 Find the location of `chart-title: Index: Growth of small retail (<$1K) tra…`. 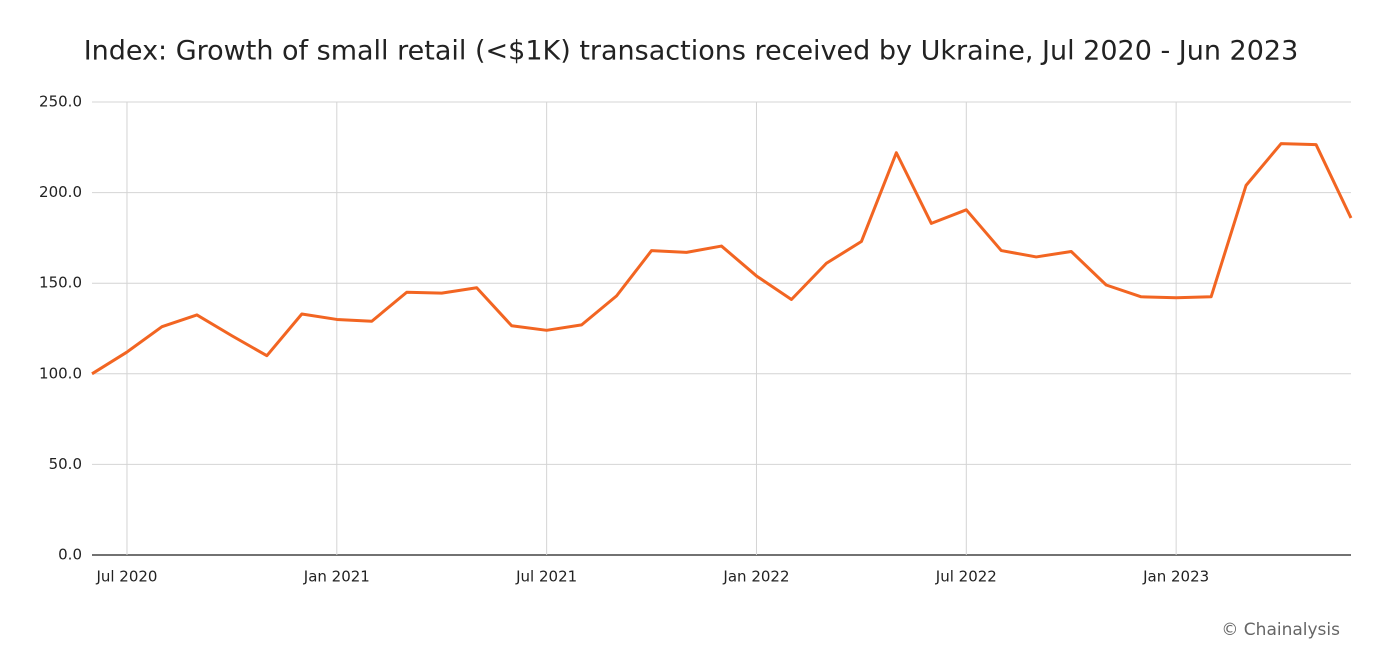

chart-title: Index: Growth of small retail (<$1K) tra… is located at coordinates (691, 51).